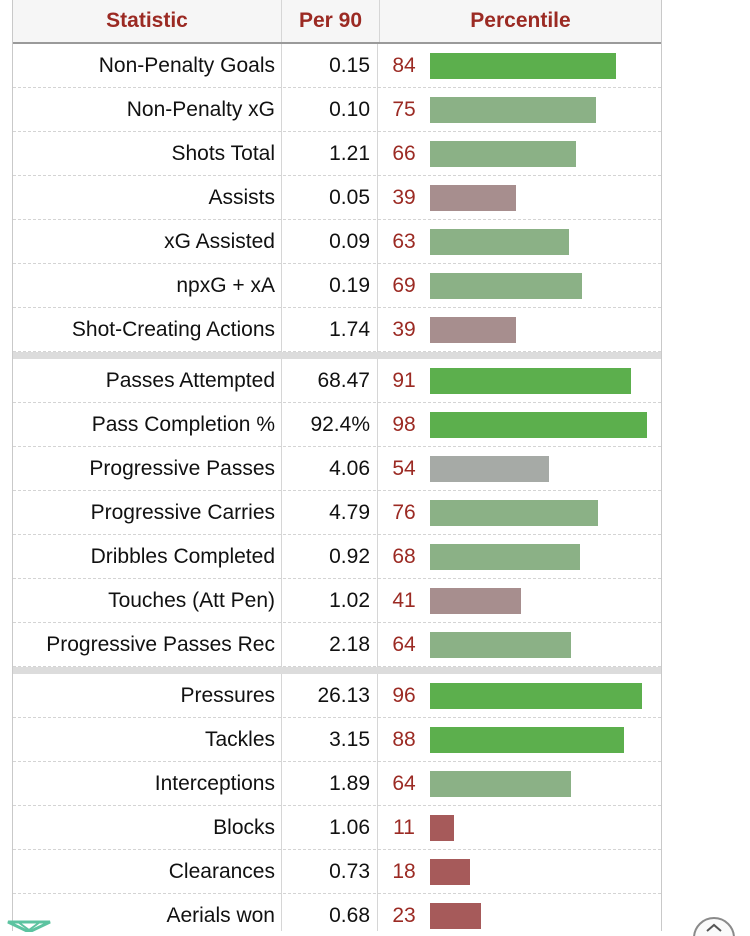  Describe the element at coordinates (329, 198) in the screenshot. I see `per90-value: 0.05` at that location.